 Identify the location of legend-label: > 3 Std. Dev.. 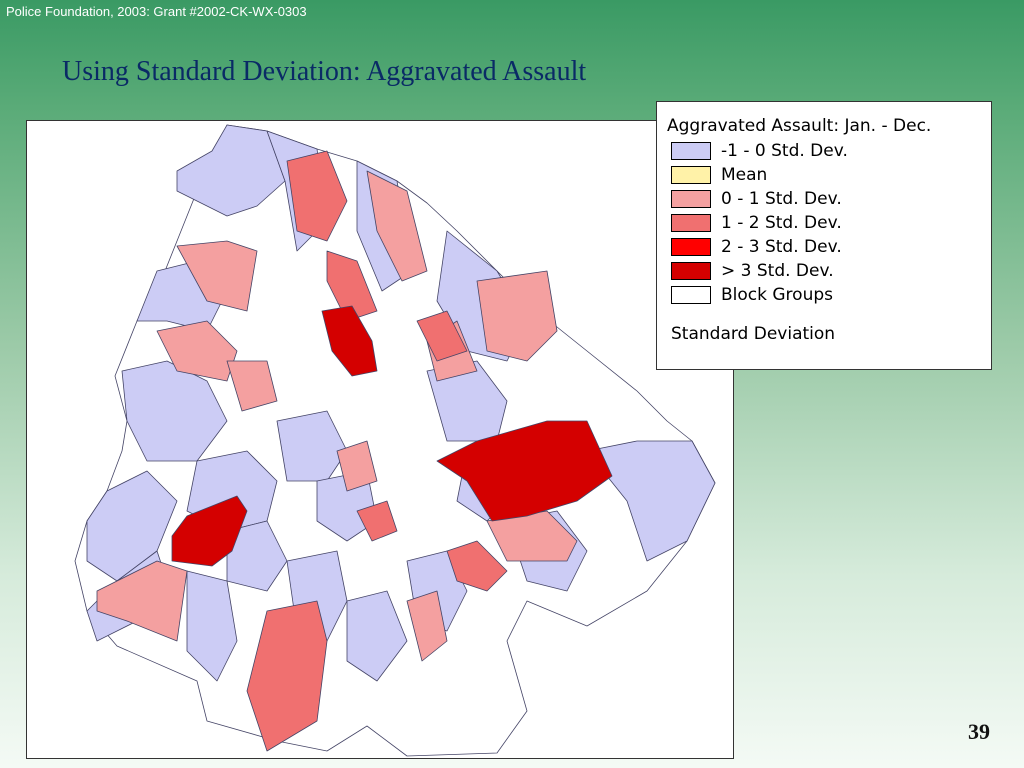
(777, 271).